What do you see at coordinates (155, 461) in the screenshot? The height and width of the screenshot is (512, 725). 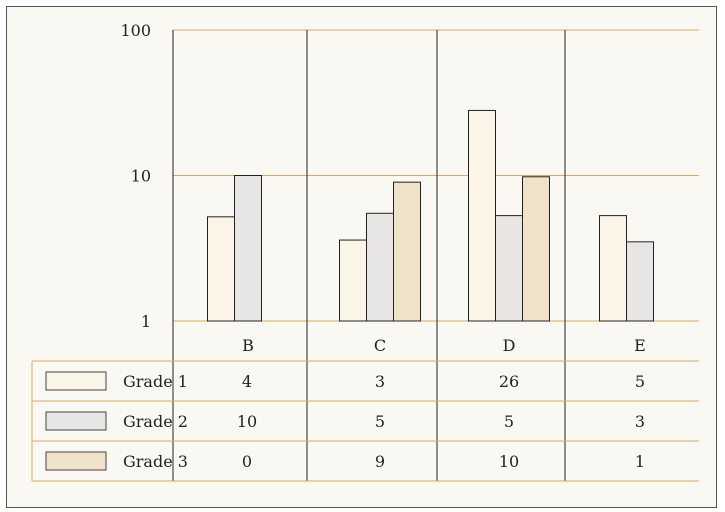 I see `legend-label: Grade 3` at bounding box center [155, 461].